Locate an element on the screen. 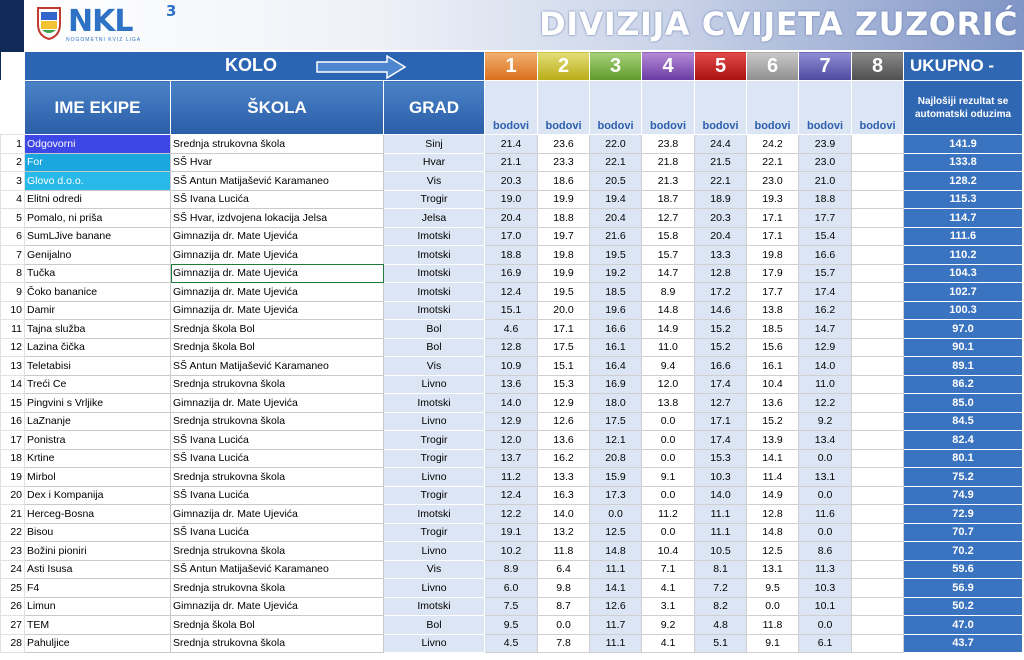 The image size is (1024, 660). score-cell-round-7: 15.7 is located at coordinates (825, 273).